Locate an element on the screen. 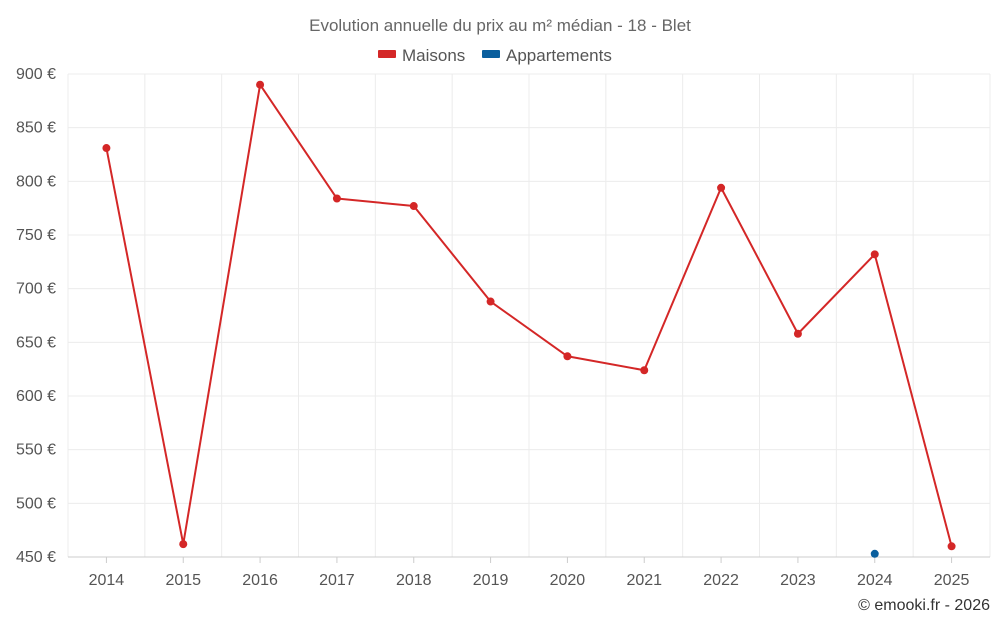 This screenshot has width=1000, height=625. x-tick-label: 2015 is located at coordinates (183, 580).